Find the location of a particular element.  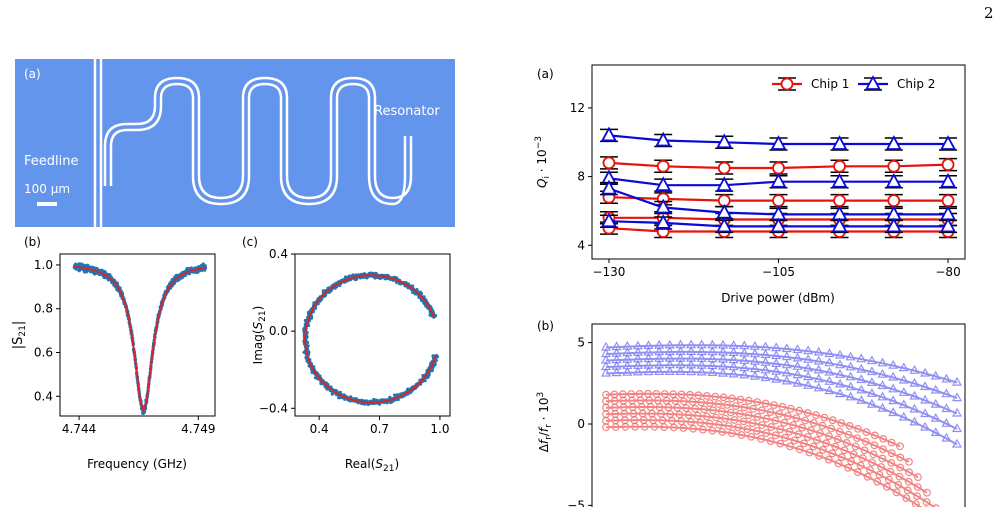

x-tick-label: 4.744 is located at coordinates (79, 429).